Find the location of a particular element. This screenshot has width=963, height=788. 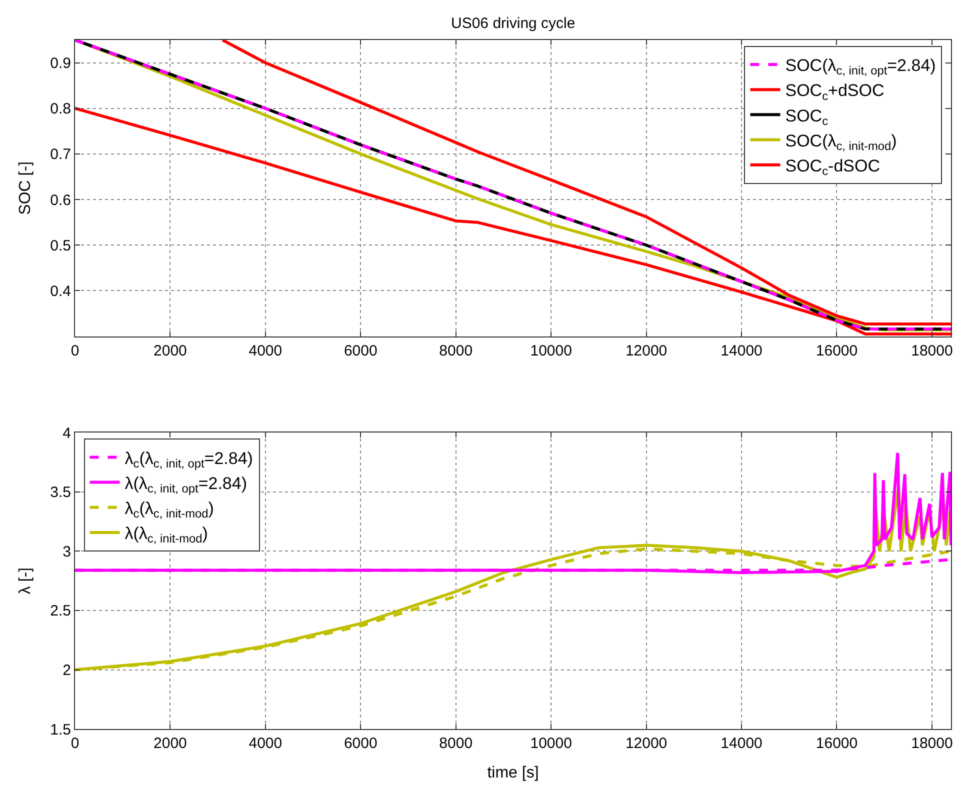

y-tick-label: 0.8 is located at coordinates (60, 109).